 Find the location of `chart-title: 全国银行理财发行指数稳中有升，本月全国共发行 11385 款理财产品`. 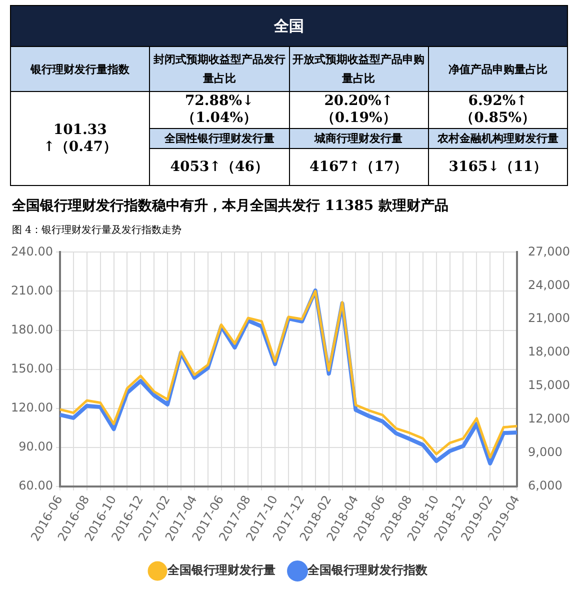

chart-title: 全国银行理财发行指数稳中有升，本月全国共发行 11385 款理财产品 is located at coordinates (231, 206).